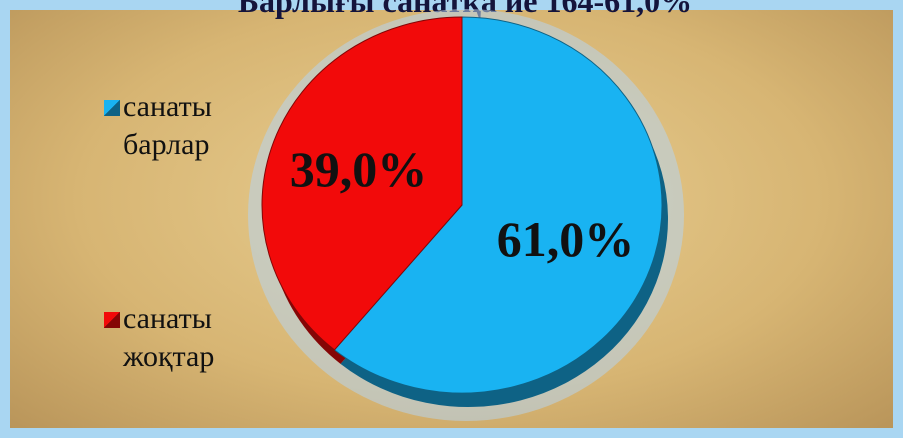  Describe the element at coordinates (359, 169) in the screenshot. I see `data-label: 39,0%` at that location.